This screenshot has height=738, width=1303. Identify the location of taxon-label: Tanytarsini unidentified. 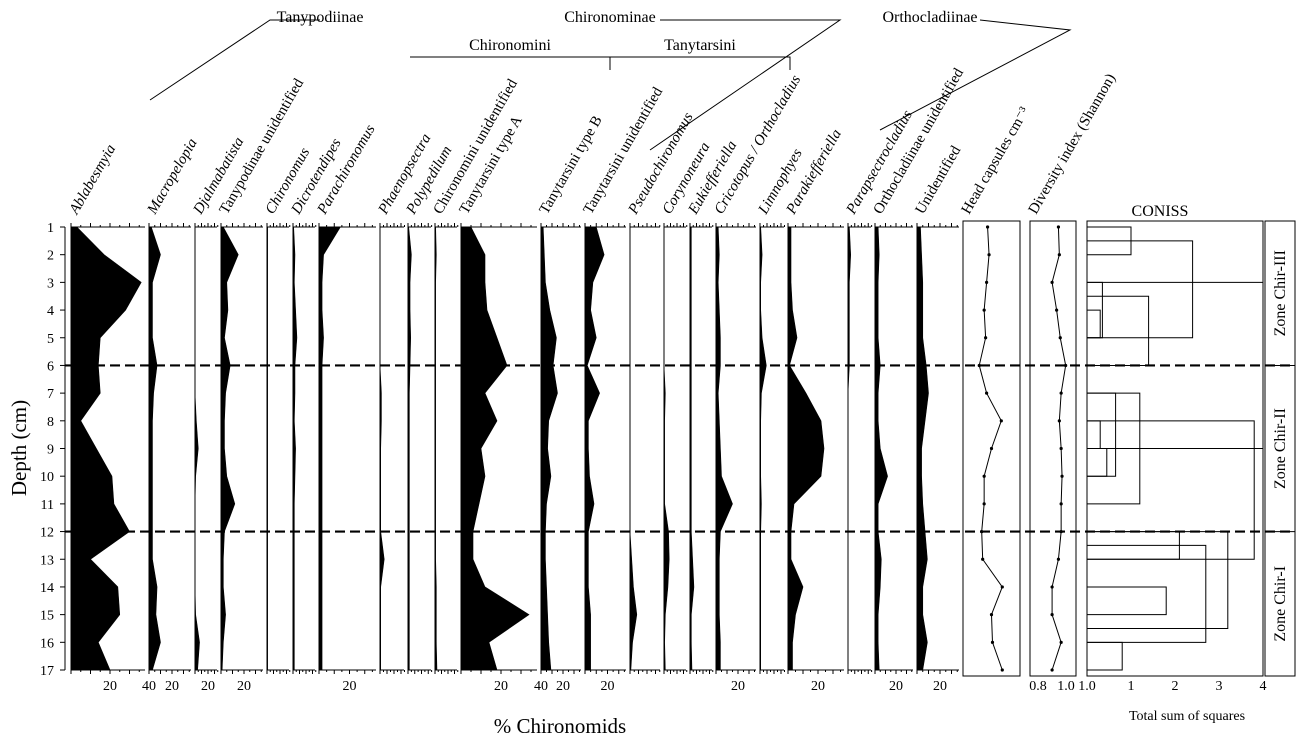
(624, 150).